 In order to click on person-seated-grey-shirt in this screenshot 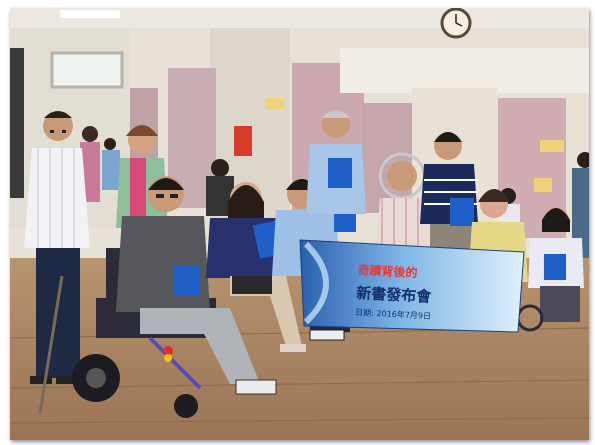, I will do `click(196, 285)`.